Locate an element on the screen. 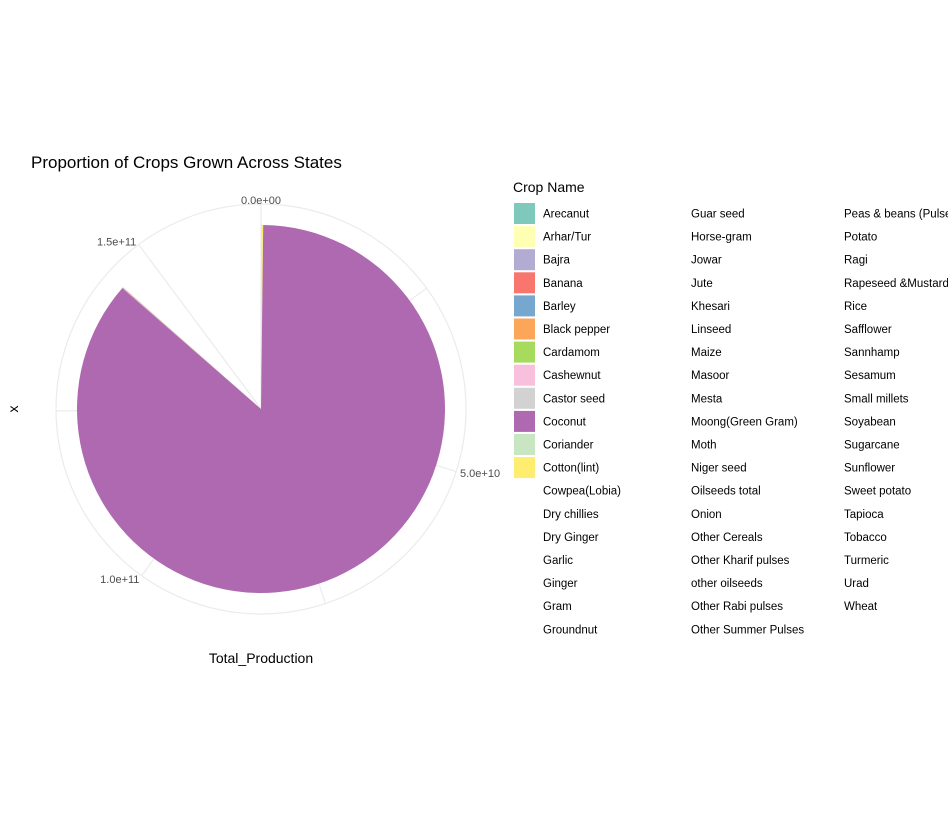 This screenshot has width=948, height=821. legend-label: Potato is located at coordinates (860, 238).